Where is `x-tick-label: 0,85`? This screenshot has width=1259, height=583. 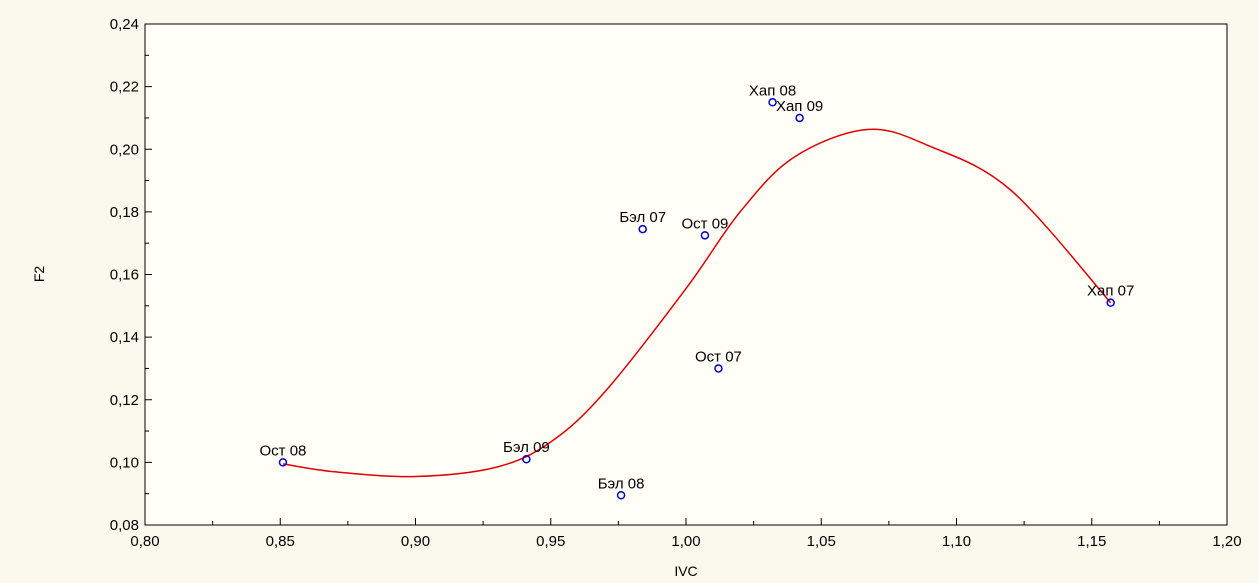
x-tick-label: 0,85 is located at coordinates (280, 541).